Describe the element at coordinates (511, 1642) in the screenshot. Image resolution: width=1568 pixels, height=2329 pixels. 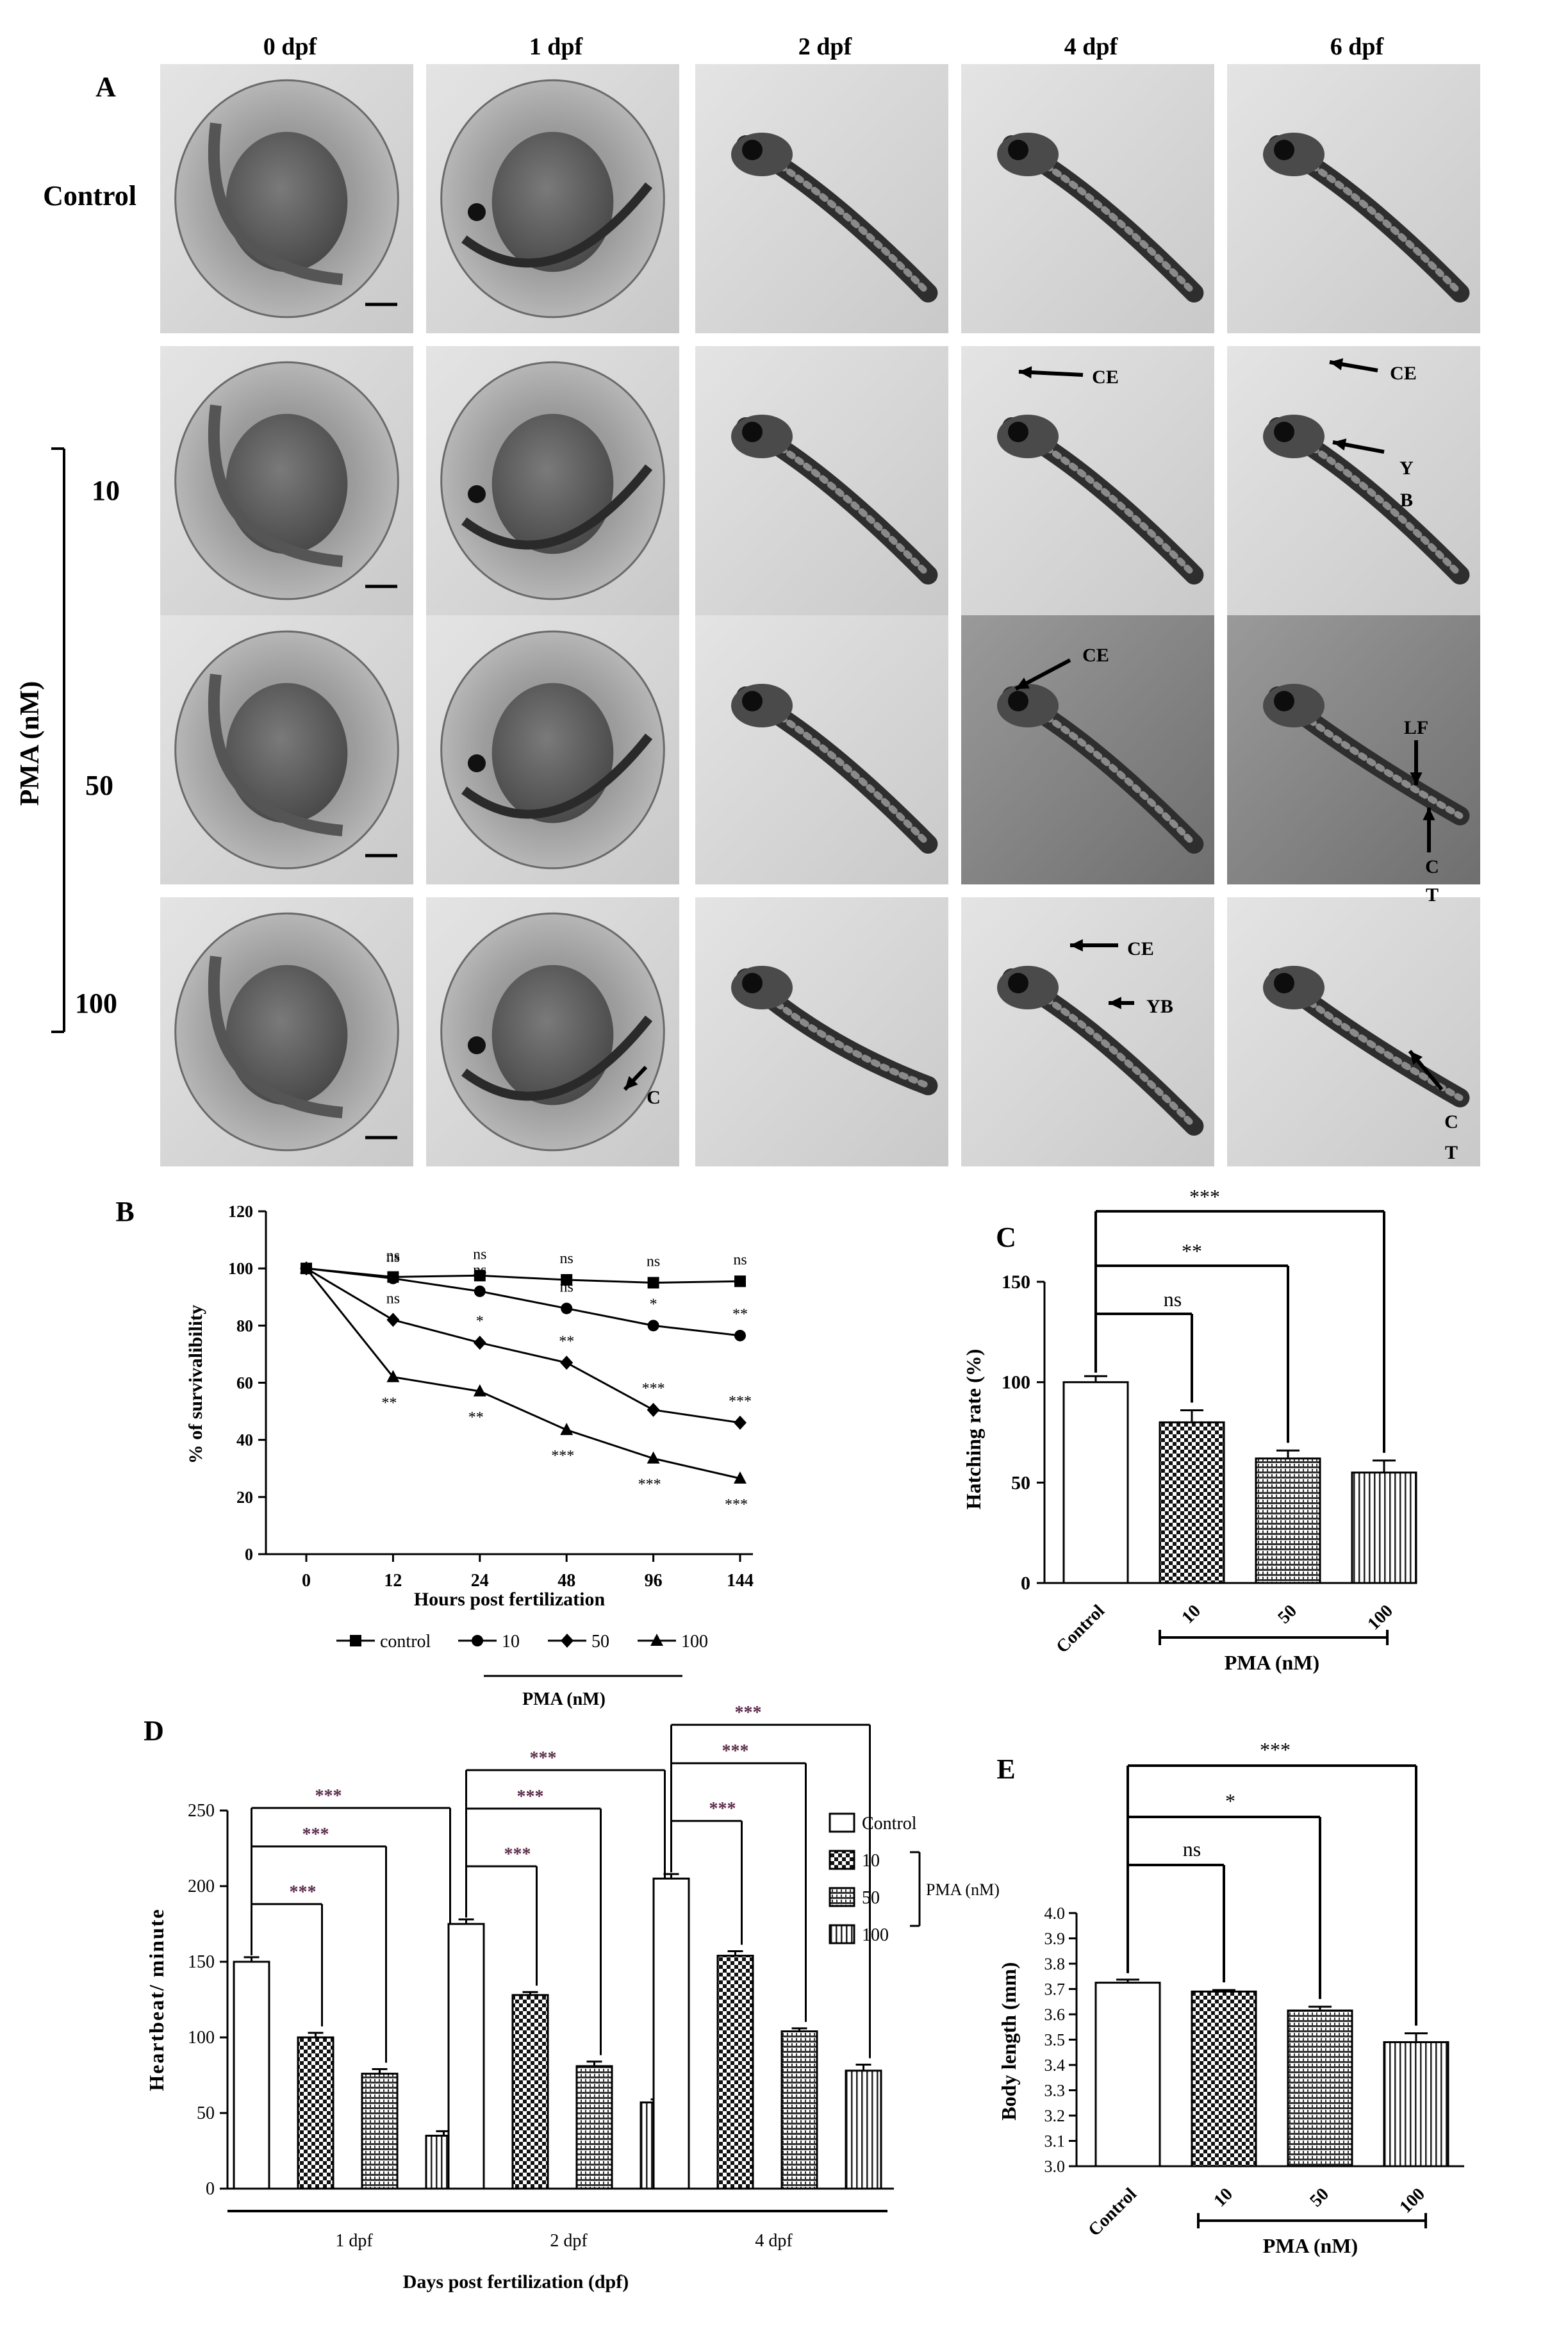
I see `legend-label-10: 10` at that location.